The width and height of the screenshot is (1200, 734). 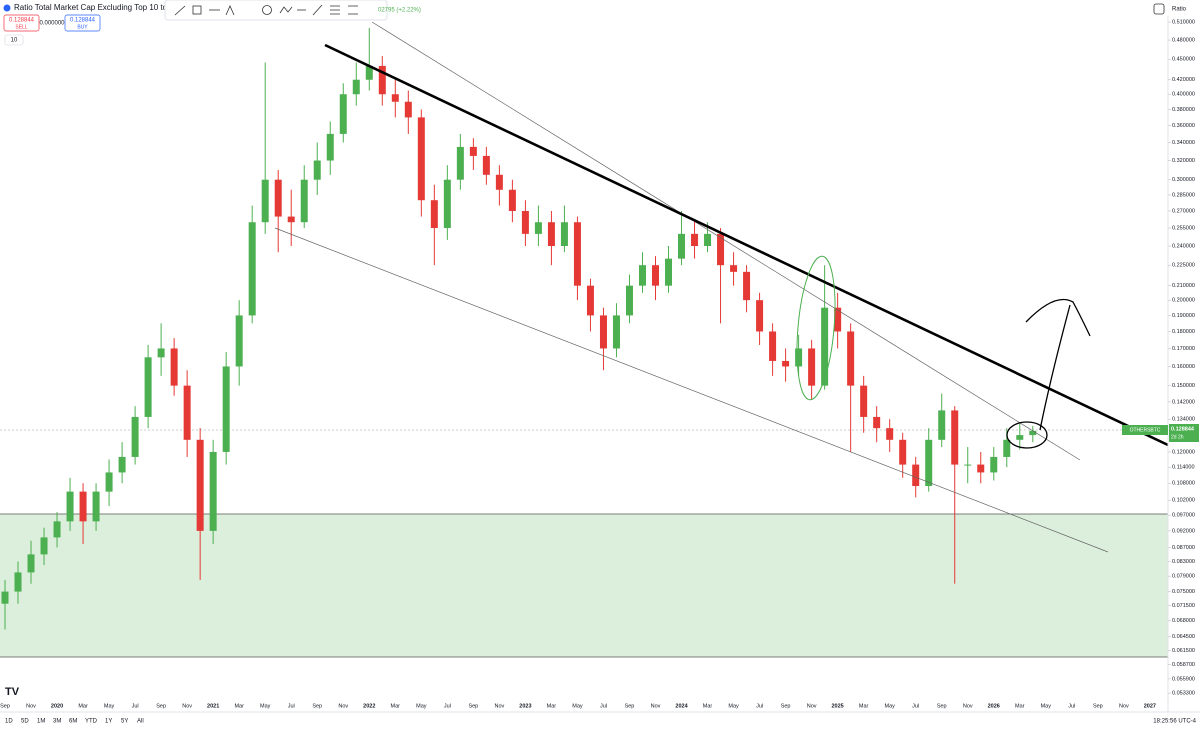 I want to click on y-tick-label: 0.240000, so click(x=1183, y=246).